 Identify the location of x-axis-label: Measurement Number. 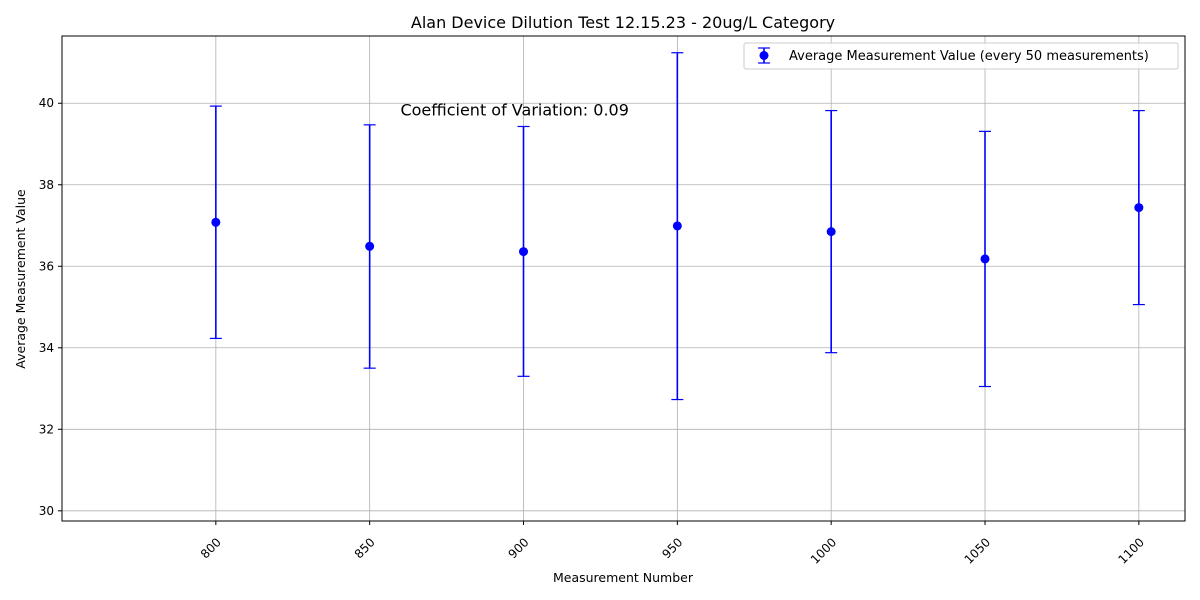
(623, 577).